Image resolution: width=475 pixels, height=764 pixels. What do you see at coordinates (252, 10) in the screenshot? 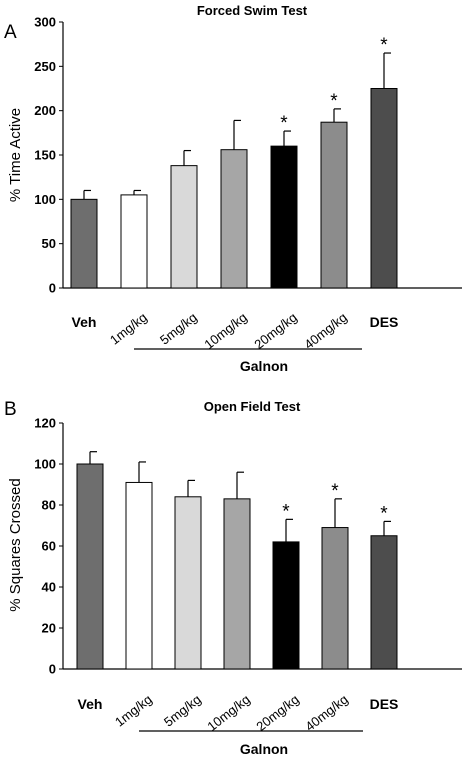
I see `panel-a-title: Forced Swim Test` at bounding box center [252, 10].